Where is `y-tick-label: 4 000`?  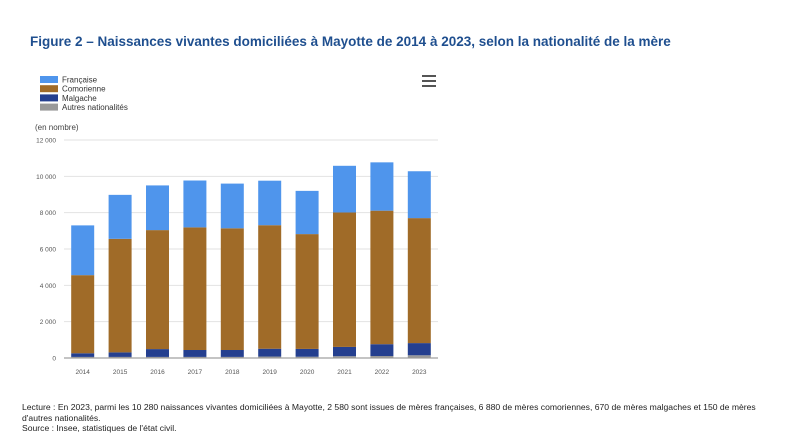
y-tick-label: 4 000 is located at coordinates (48, 286).